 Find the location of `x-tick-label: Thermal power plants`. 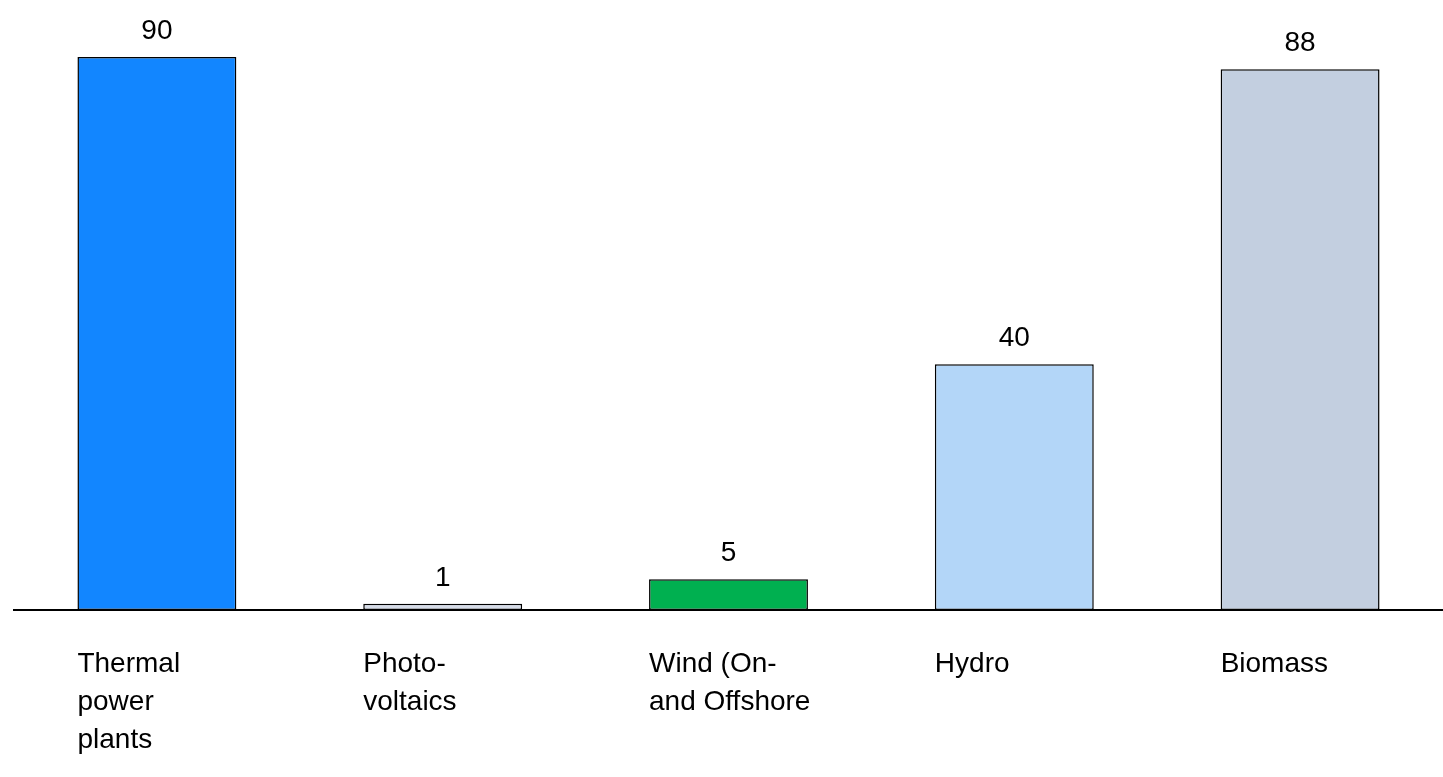

x-tick-label: Thermal power plants is located at coordinates (129, 700).